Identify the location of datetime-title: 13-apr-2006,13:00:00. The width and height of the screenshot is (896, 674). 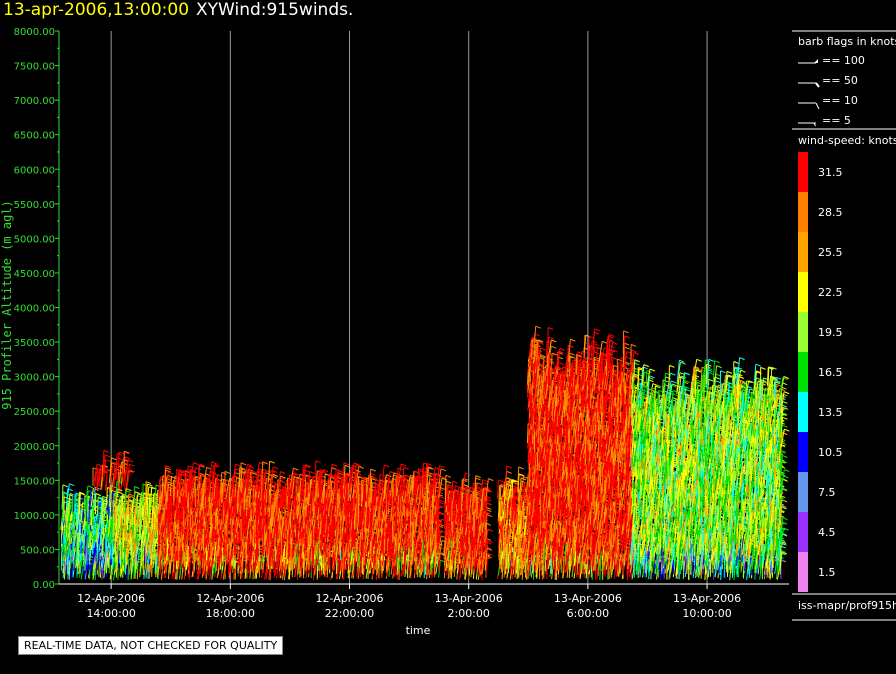
(96, 10).